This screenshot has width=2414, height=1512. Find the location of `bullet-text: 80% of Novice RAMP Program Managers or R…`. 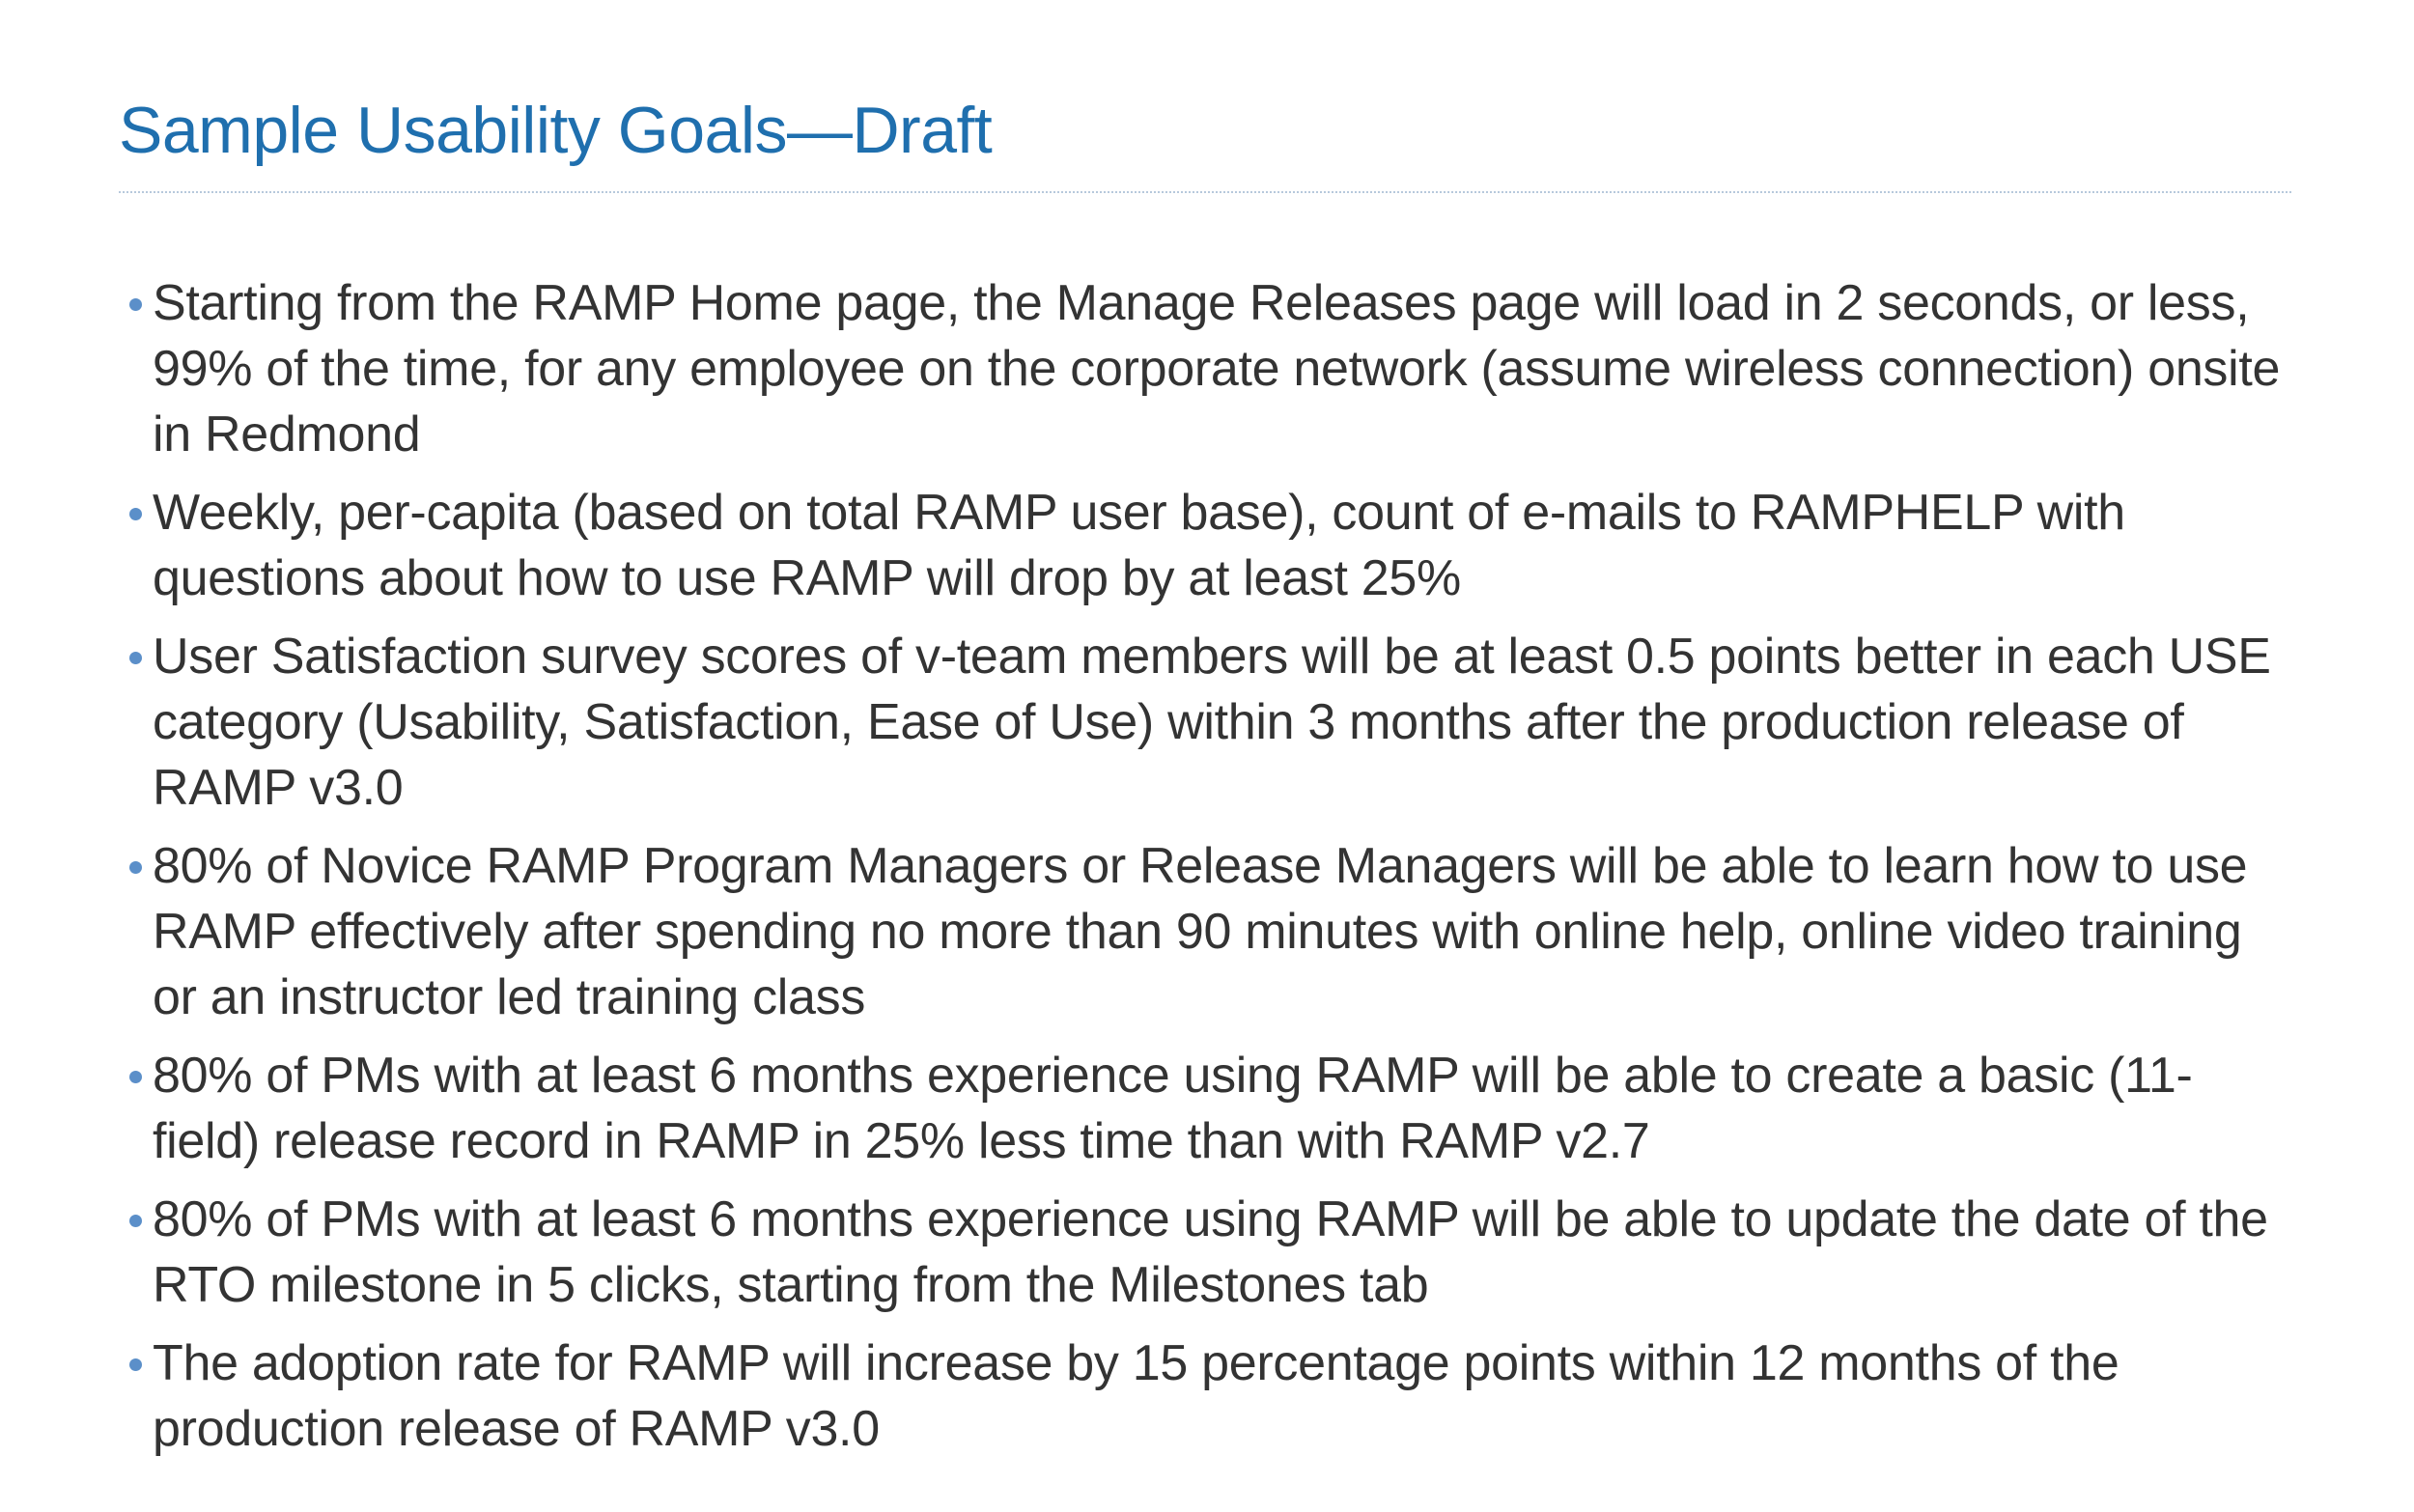

bullet-text: 80% of Novice RAMP Program Managers or R… is located at coordinates (1200, 932).